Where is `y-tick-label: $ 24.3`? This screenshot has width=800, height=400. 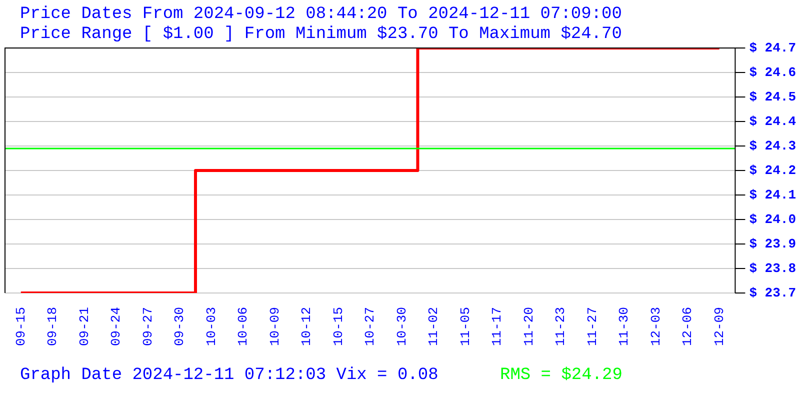
y-tick-label: $ 24.3 is located at coordinates (772, 146).